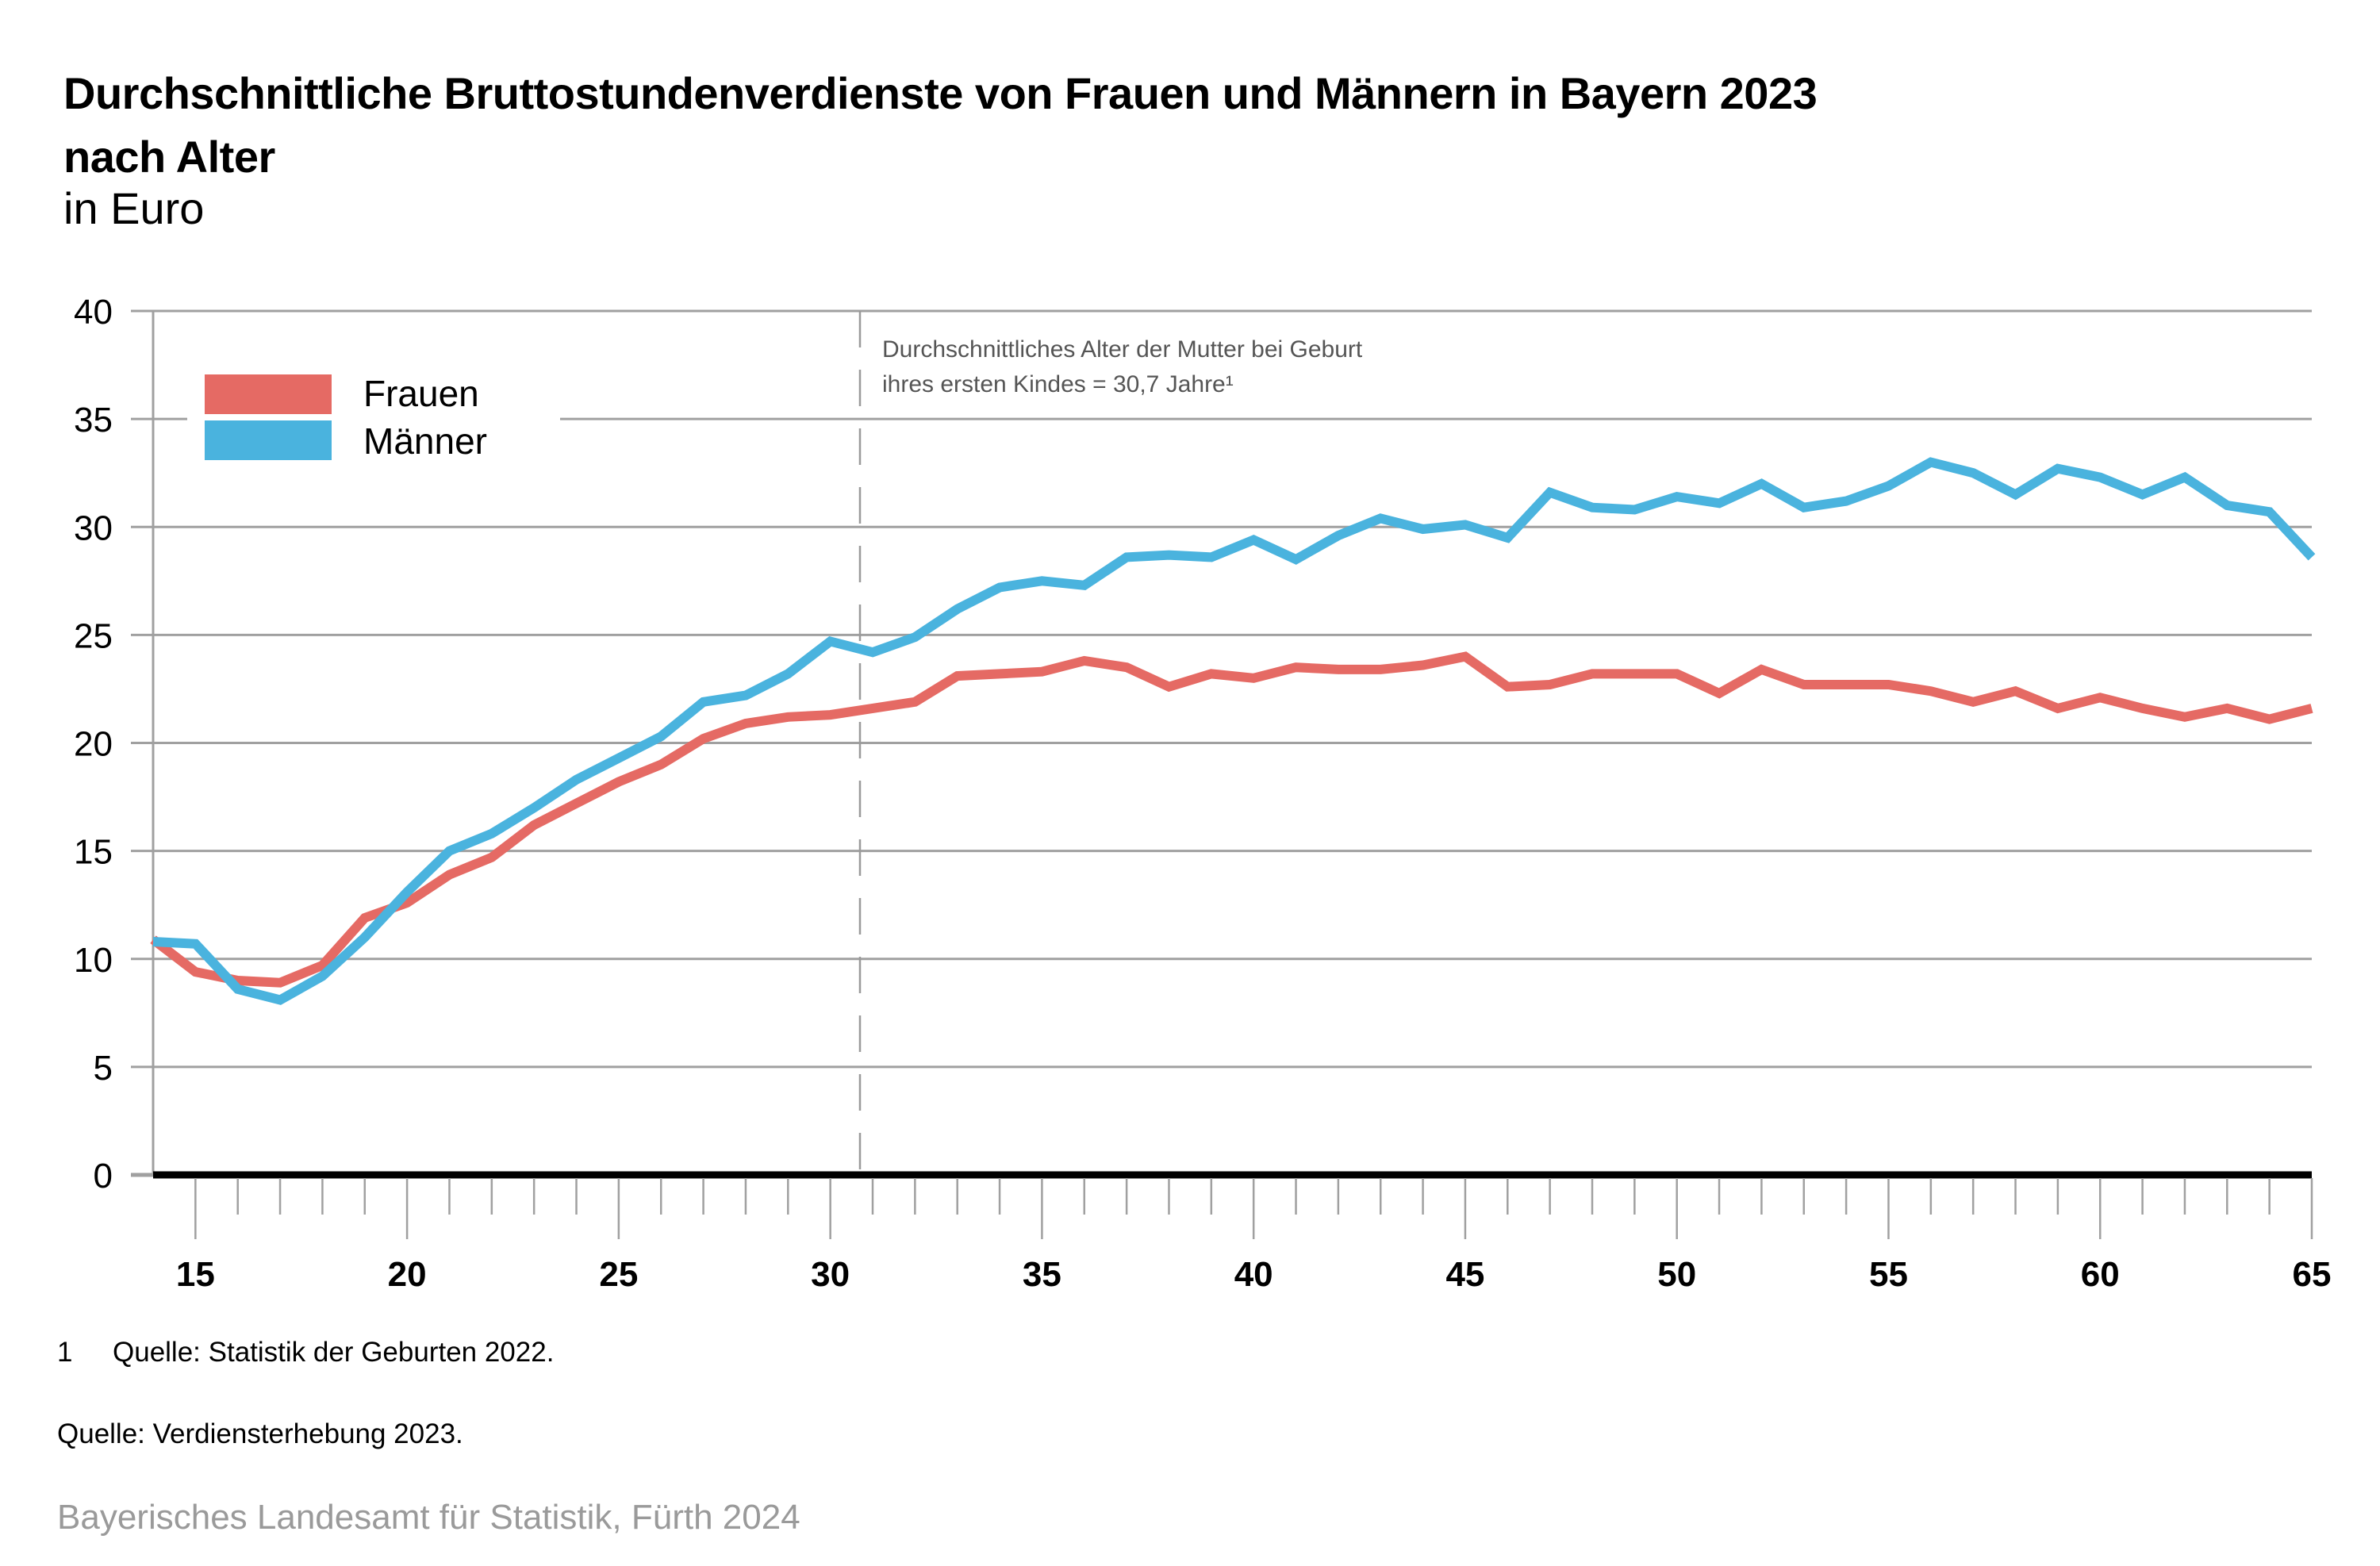 Image resolution: width=2380 pixels, height=1566 pixels. Describe the element at coordinates (268, 440) in the screenshot. I see `legend-swatch-maenner` at that location.